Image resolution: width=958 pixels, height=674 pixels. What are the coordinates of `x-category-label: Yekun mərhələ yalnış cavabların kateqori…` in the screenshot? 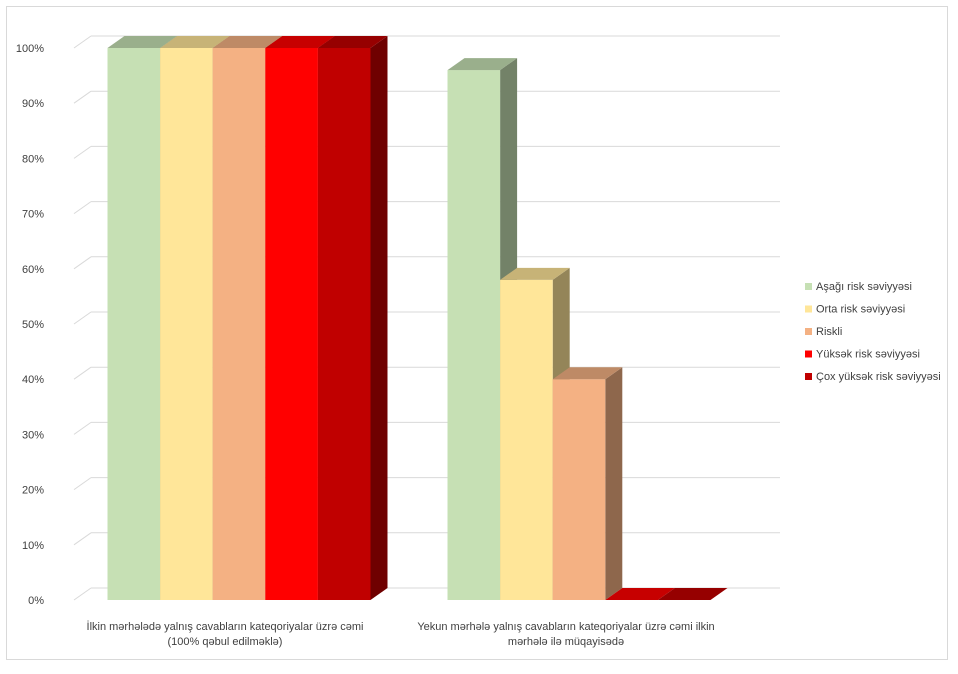 It's located at (565, 627).